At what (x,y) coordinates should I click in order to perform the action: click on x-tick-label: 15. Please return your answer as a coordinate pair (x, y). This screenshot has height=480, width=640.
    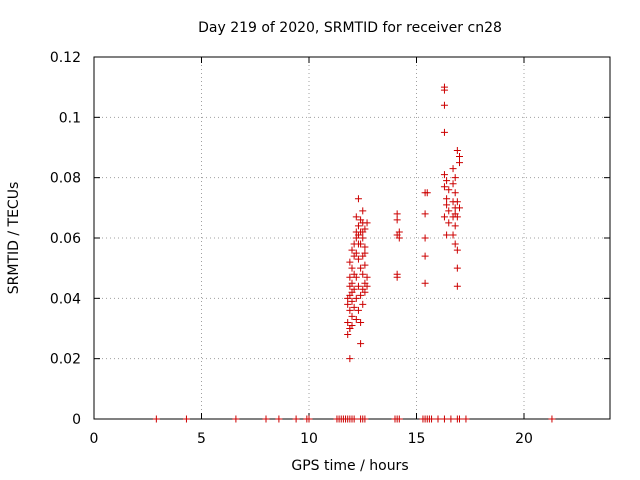
    Looking at the image, I should click on (417, 439).